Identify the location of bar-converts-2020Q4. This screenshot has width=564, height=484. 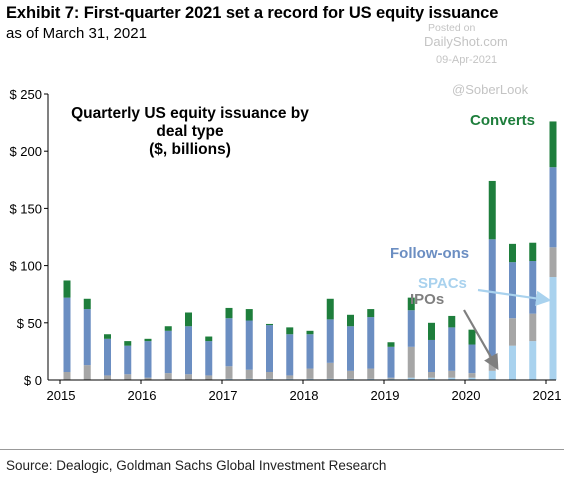
(533, 252).